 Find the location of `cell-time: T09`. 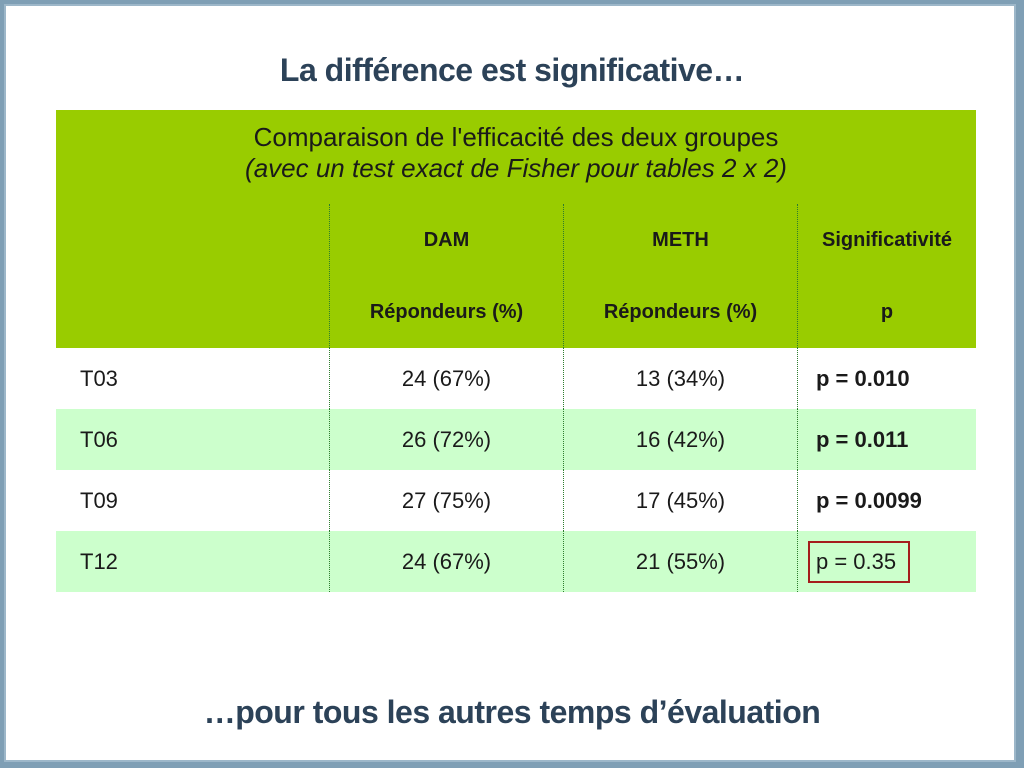

cell-time: T09 is located at coordinates (193, 500).